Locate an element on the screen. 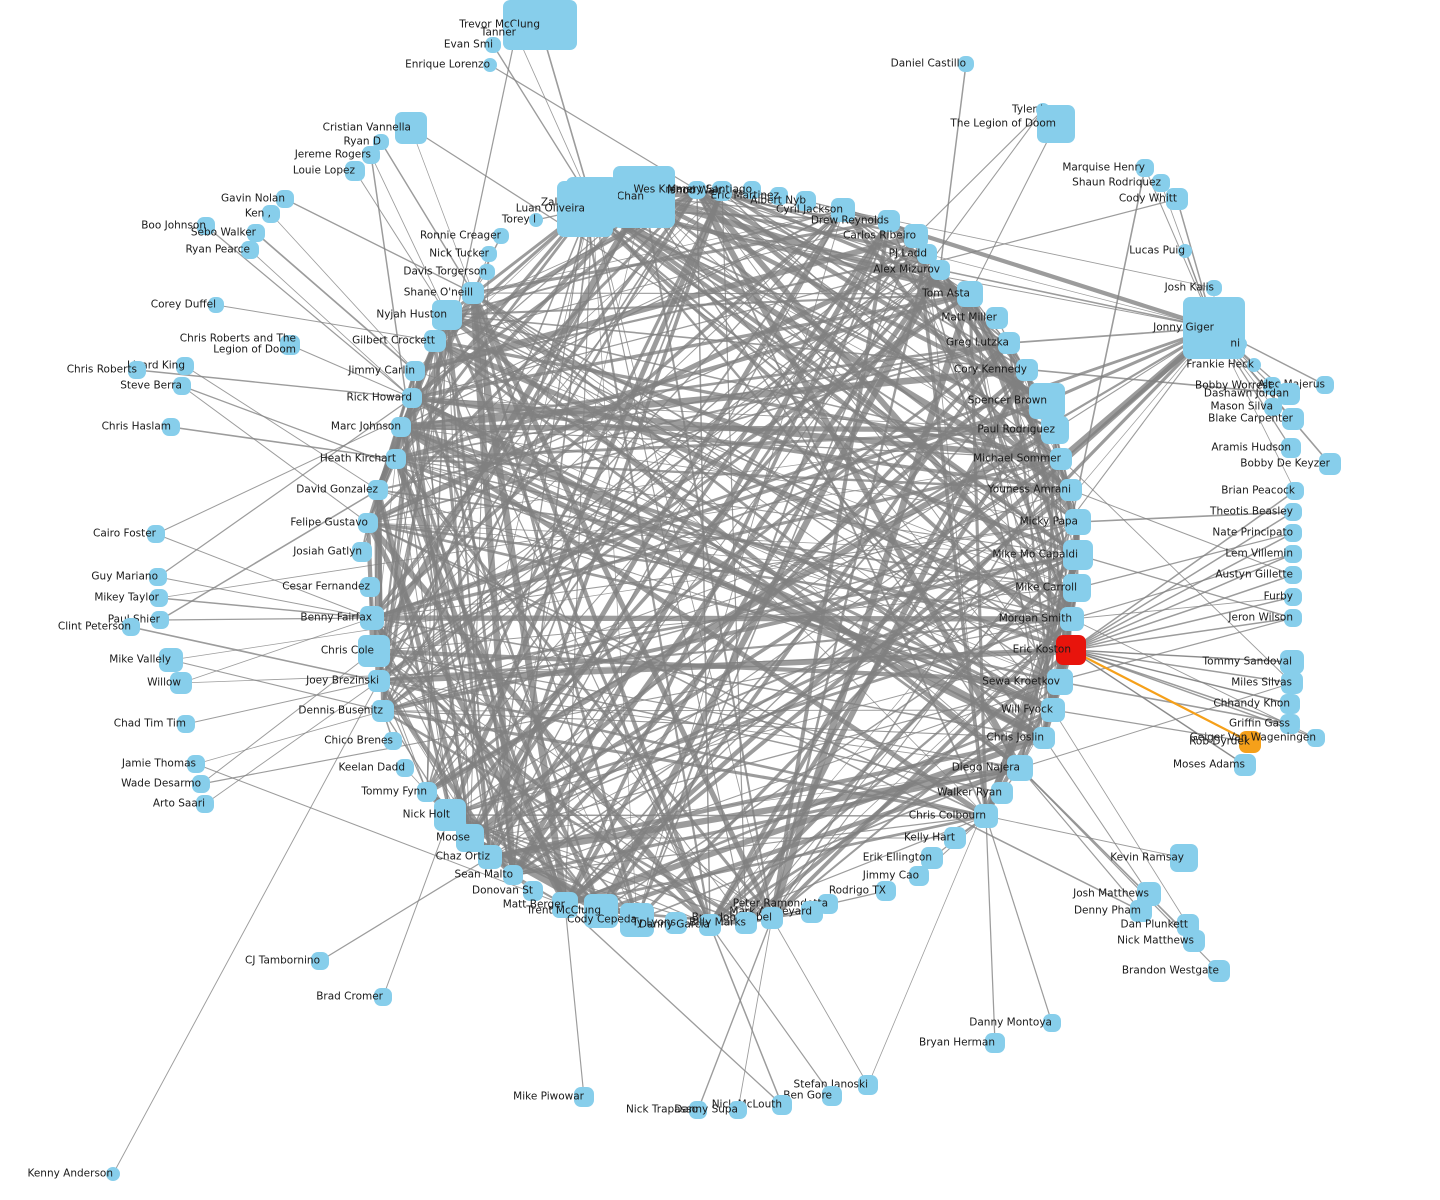 This screenshot has height=1200, width=1440. graph-node-boo-johnson is located at coordinates (206, 226).